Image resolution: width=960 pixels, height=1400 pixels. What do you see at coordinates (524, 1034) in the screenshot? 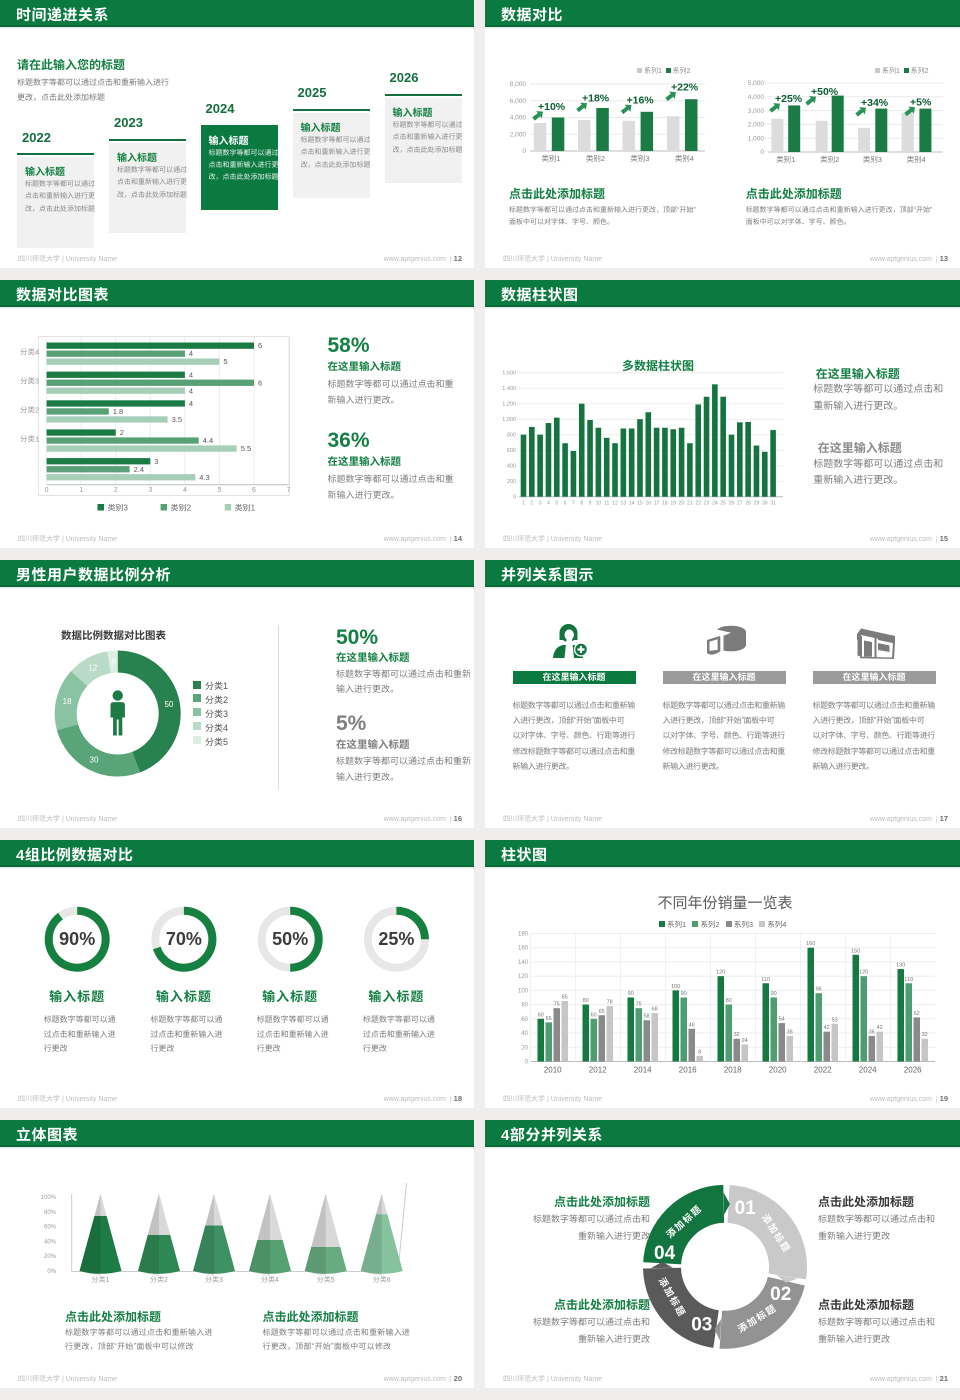
I see `svg-text: 40` at bounding box center [524, 1034].